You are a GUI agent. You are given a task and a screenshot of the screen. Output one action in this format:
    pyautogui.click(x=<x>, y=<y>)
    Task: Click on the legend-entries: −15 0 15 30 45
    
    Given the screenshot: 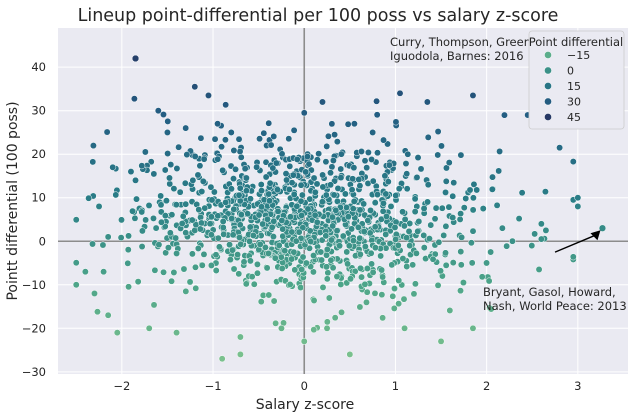 What is the action you would take?
    pyautogui.click(x=567, y=86)
    